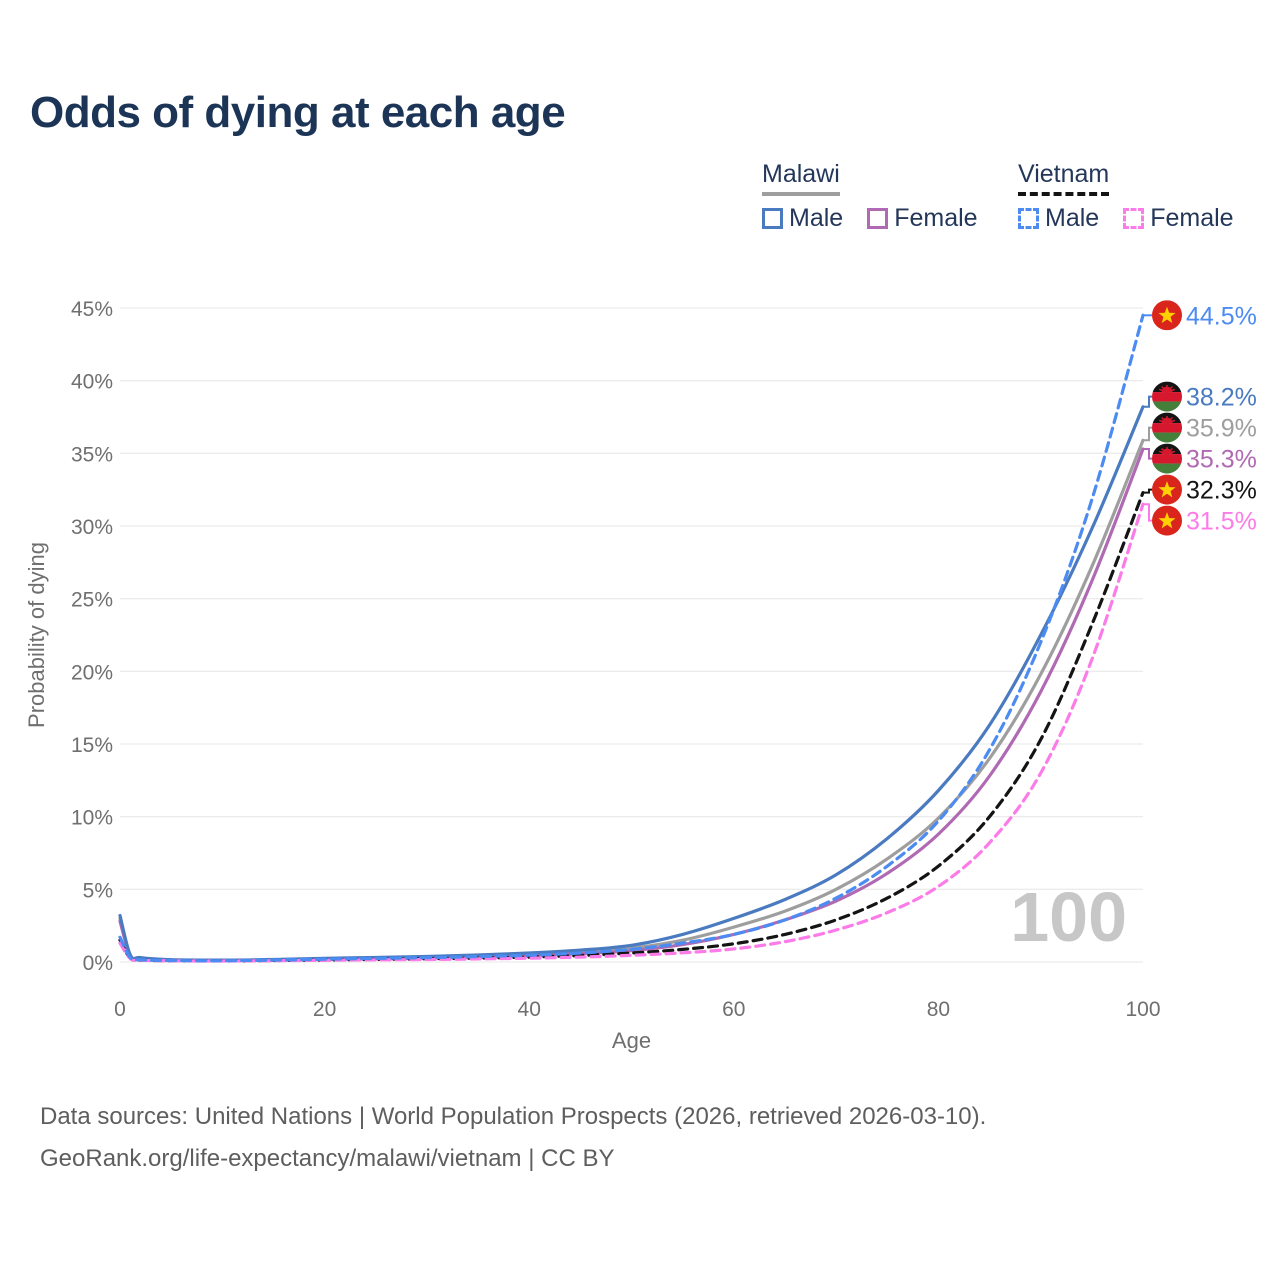 The image size is (1280, 1280). Describe the element at coordinates (1221, 316) in the screenshot. I see `end-value-label-vietnam-male: 44.5%` at that location.